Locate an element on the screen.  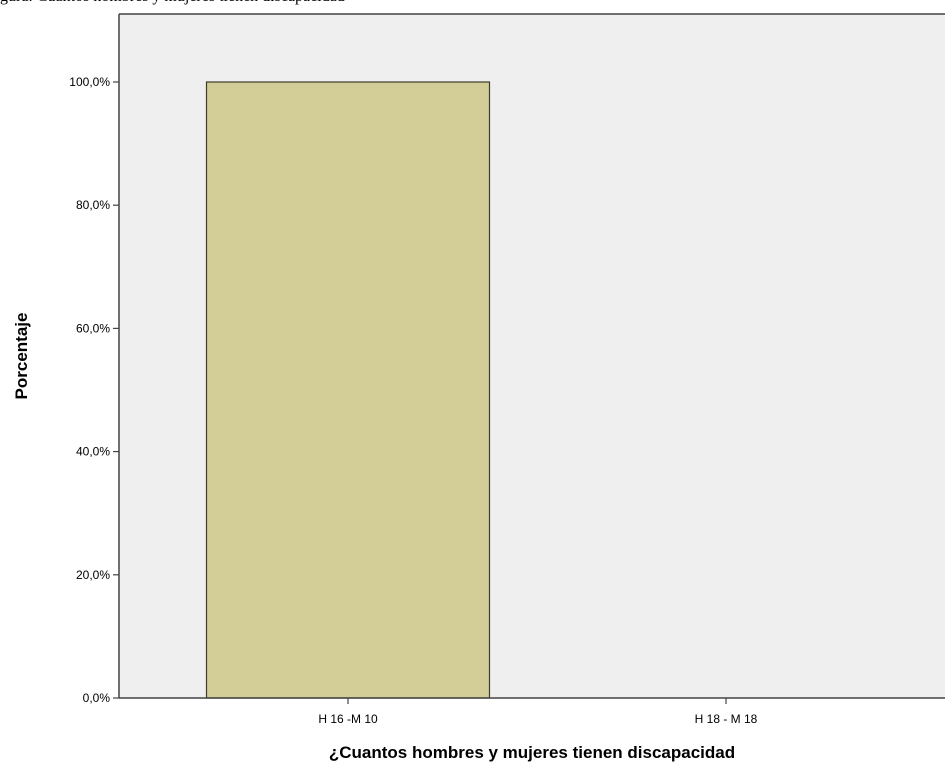
y-tick-label: 80,0% is located at coordinates (93, 205).